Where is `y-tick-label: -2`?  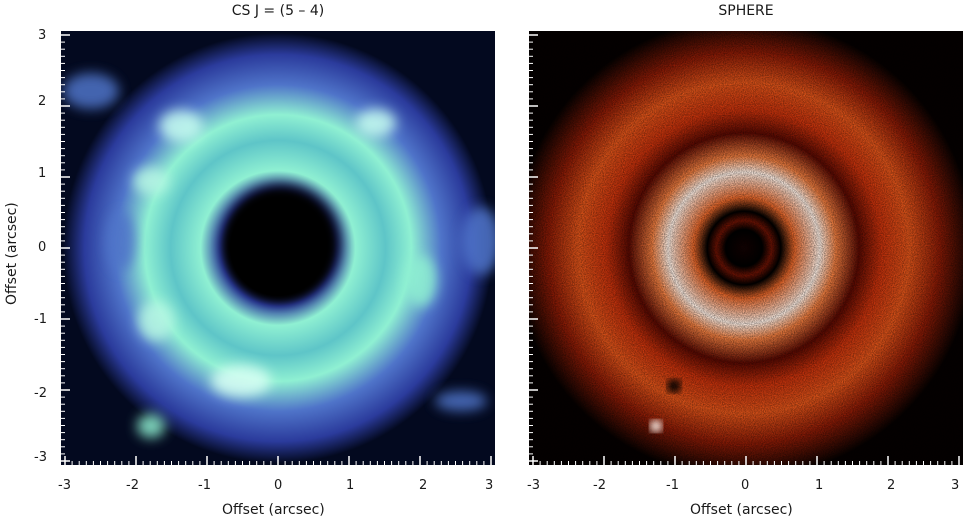
y-tick-label: -2 is located at coordinates (40, 393).